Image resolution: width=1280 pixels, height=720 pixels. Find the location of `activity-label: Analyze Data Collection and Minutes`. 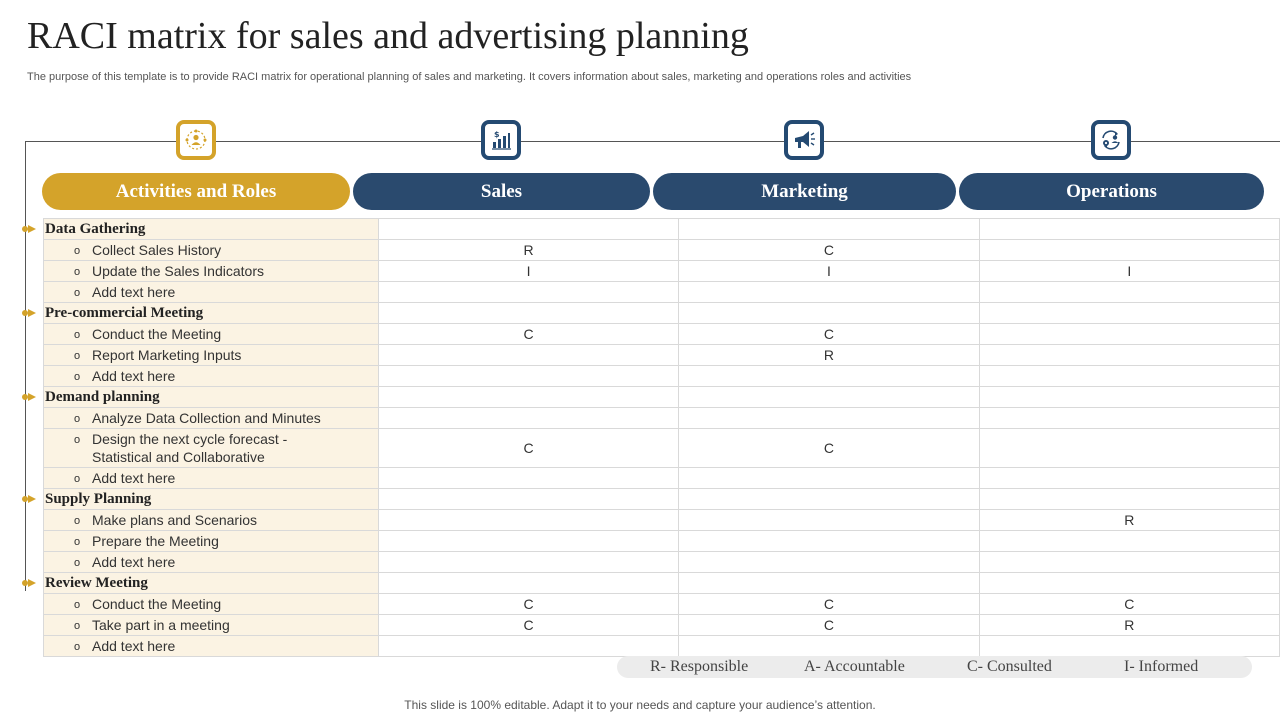

activity-label: Analyze Data Collection and Minutes is located at coordinates (206, 418).